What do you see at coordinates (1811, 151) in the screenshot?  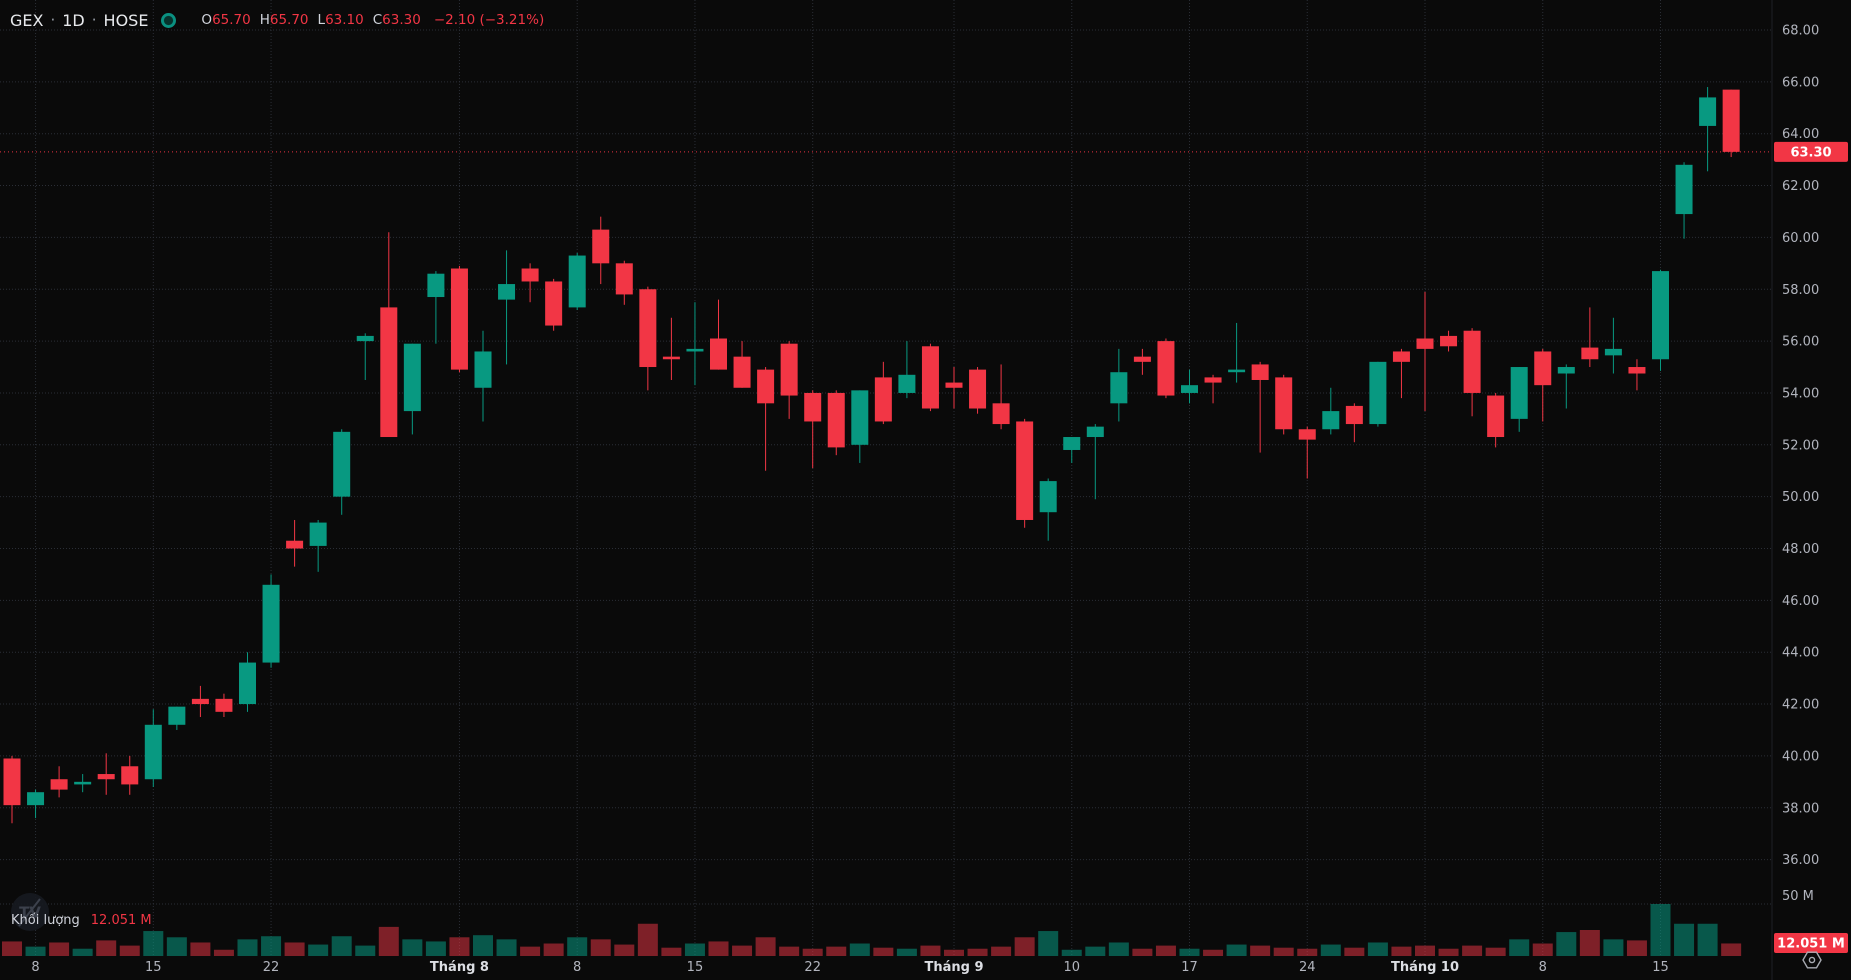 I see `last-price-badge: 63.30` at bounding box center [1811, 151].